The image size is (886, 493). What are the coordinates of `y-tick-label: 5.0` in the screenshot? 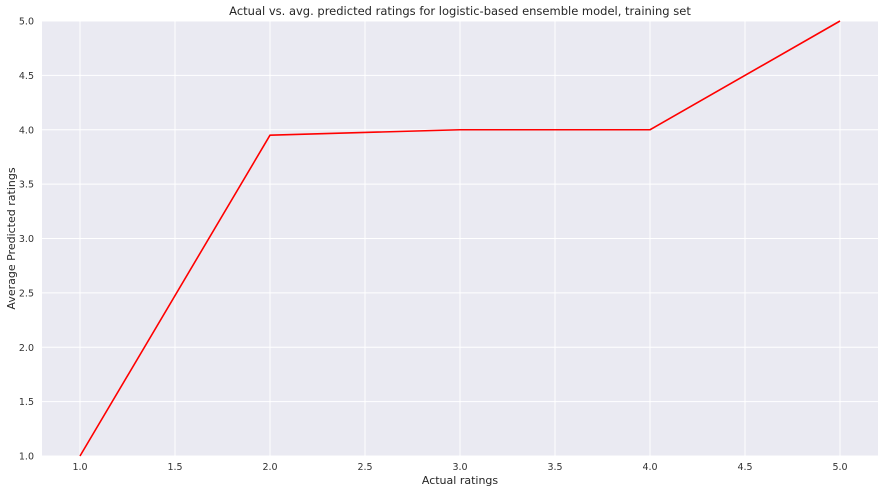 It's located at (26, 22).